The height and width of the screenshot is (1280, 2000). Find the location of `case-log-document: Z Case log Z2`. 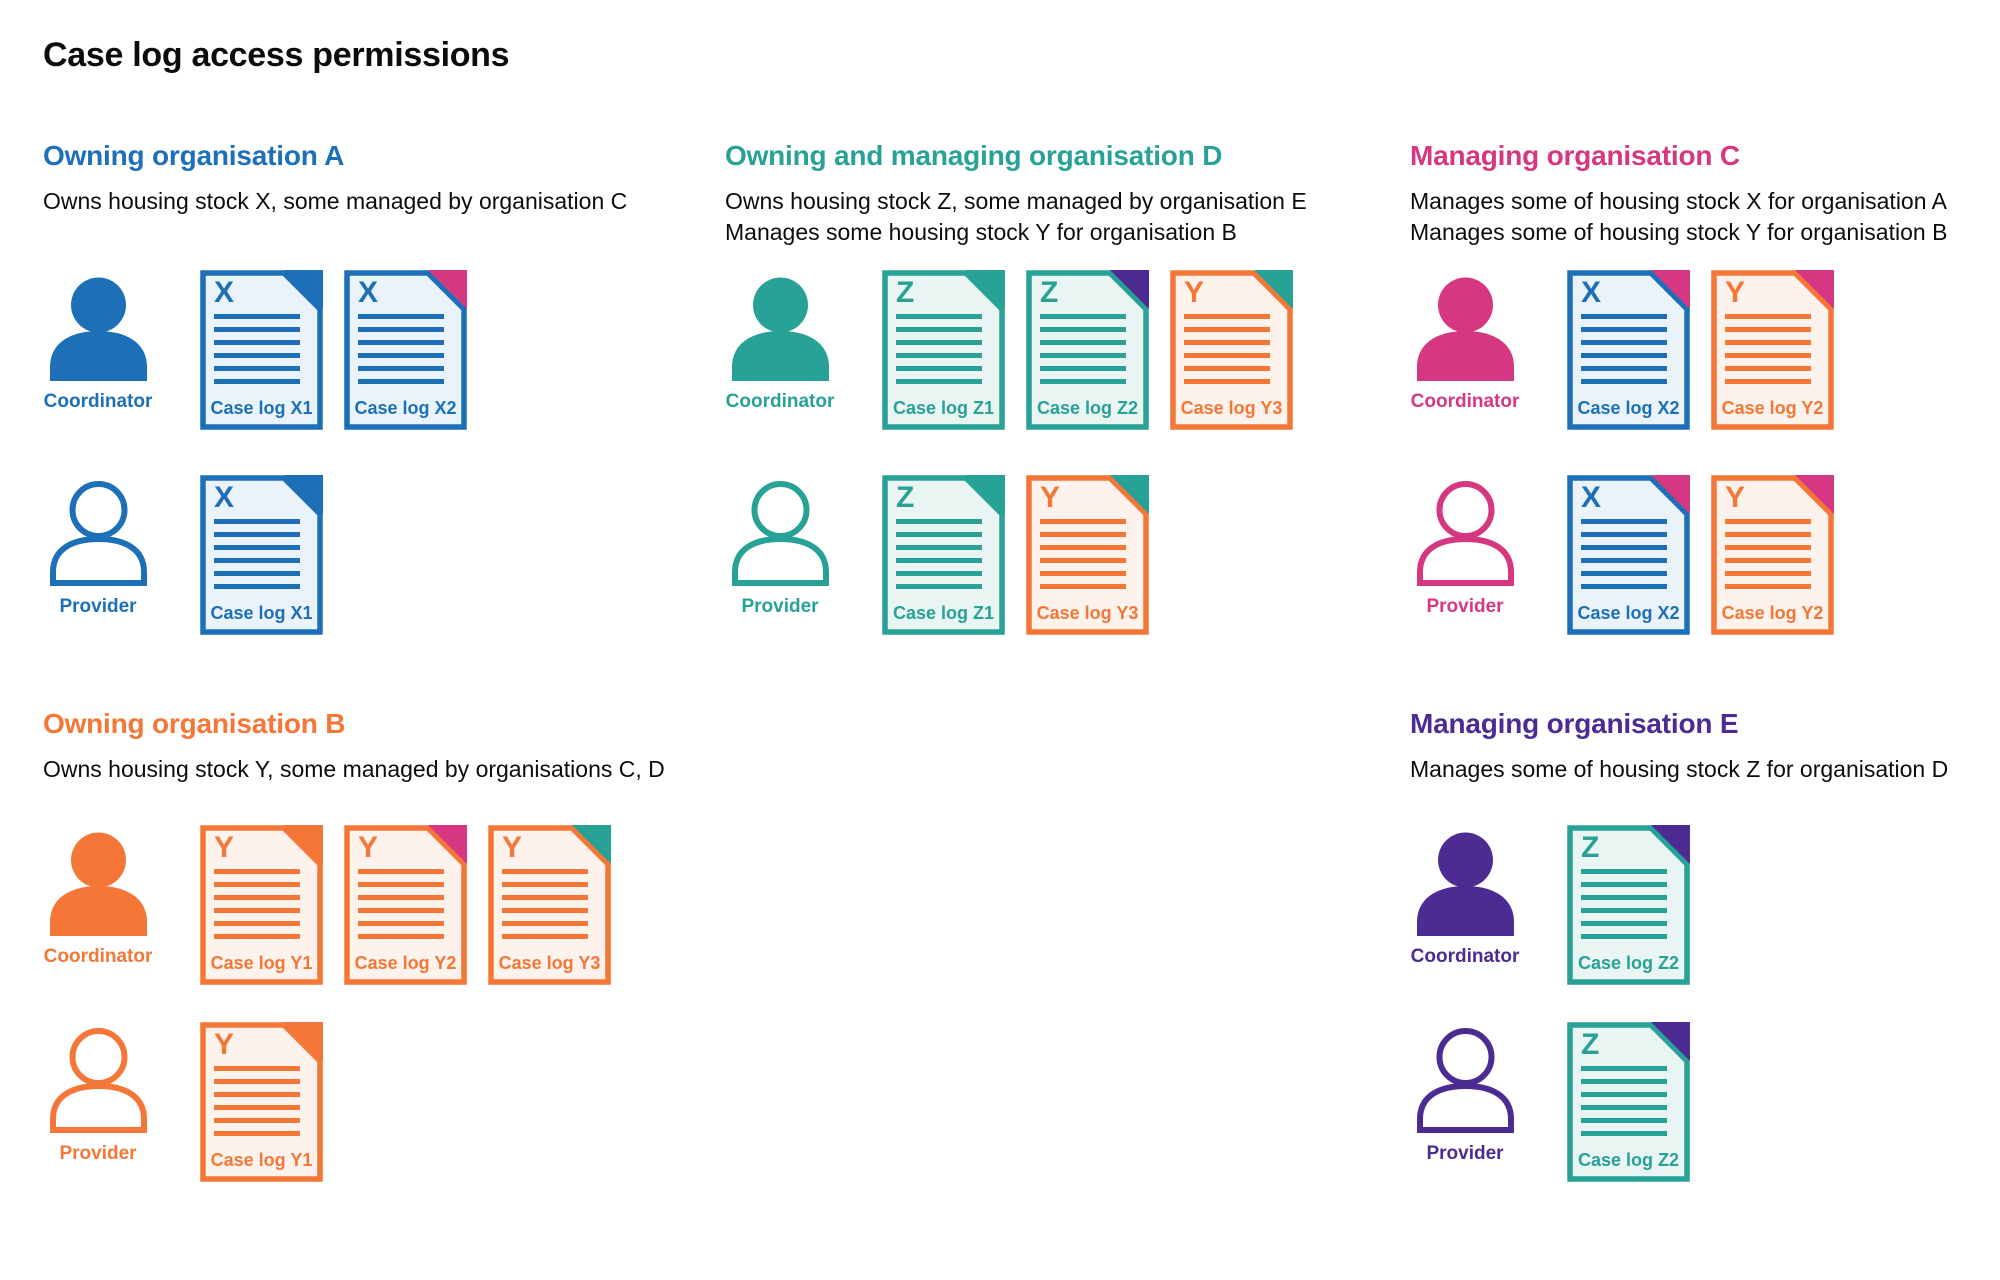

case-log-document: Z Case log Z2 is located at coordinates (1628, 1102).